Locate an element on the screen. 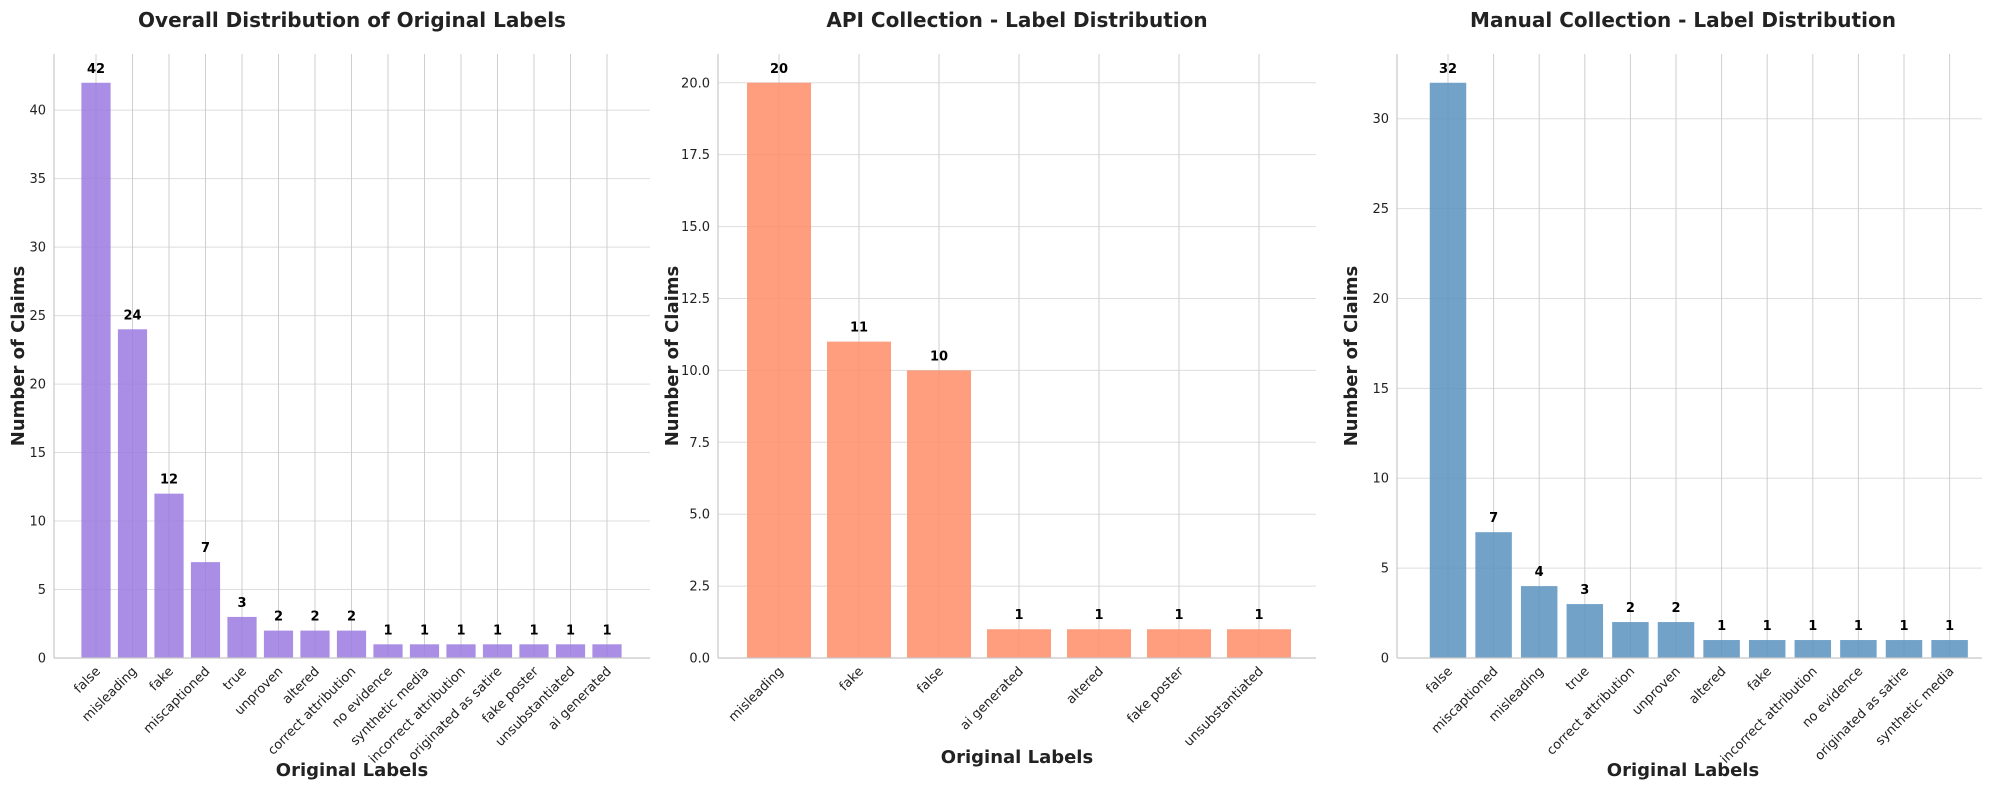  y-tick-label: 7.5 is located at coordinates (699, 443).